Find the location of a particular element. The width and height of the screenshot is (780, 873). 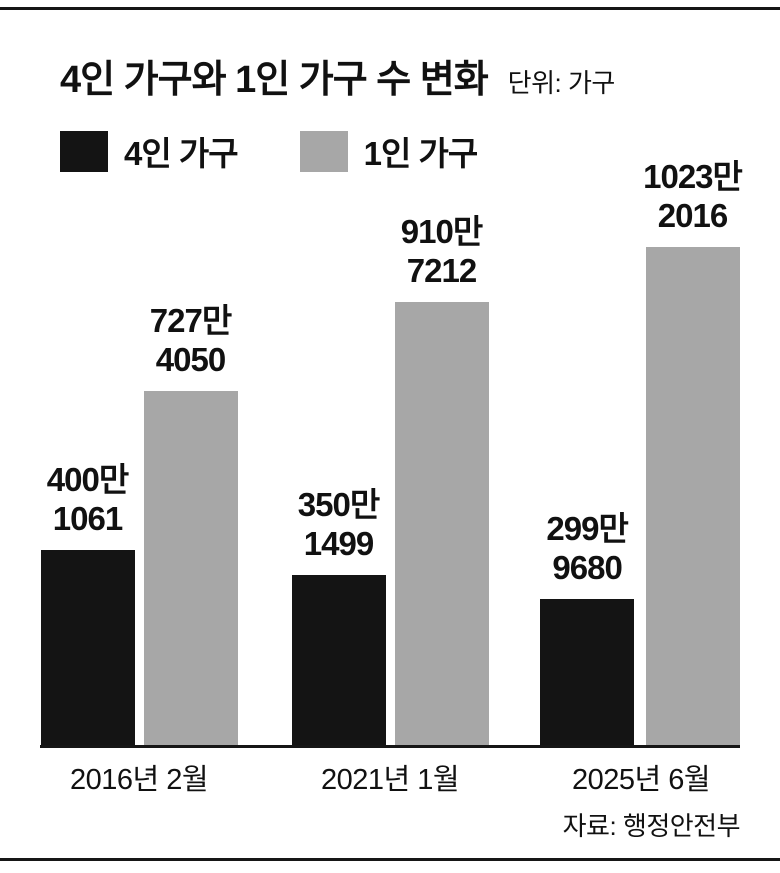

legend-item: 4인 가구 is located at coordinates (149, 151).